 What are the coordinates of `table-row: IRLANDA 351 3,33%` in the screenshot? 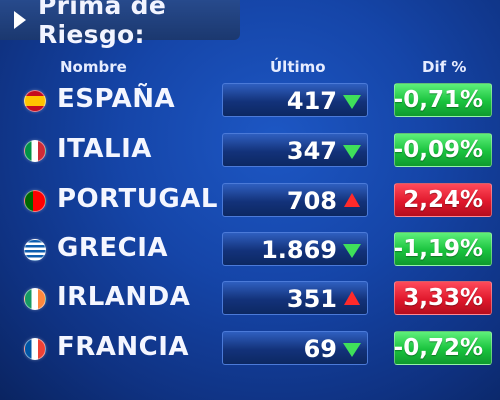 It's located at (250, 298).